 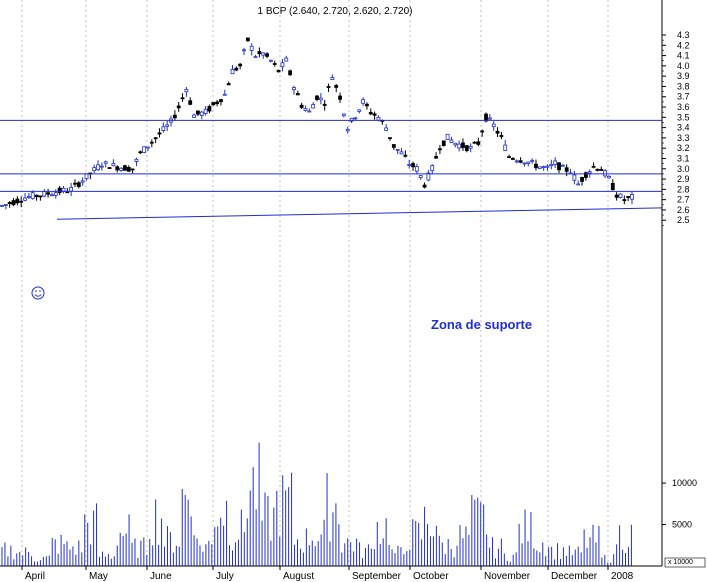 I want to click on volume-tick-label: 5000, so click(x=682, y=525).